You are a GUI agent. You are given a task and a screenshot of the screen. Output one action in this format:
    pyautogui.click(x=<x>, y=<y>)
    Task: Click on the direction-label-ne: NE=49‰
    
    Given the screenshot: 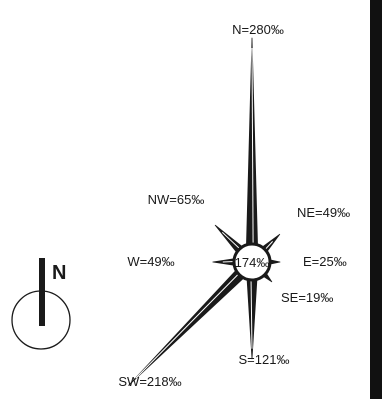 What is the action you would take?
    pyautogui.click(x=323, y=212)
    